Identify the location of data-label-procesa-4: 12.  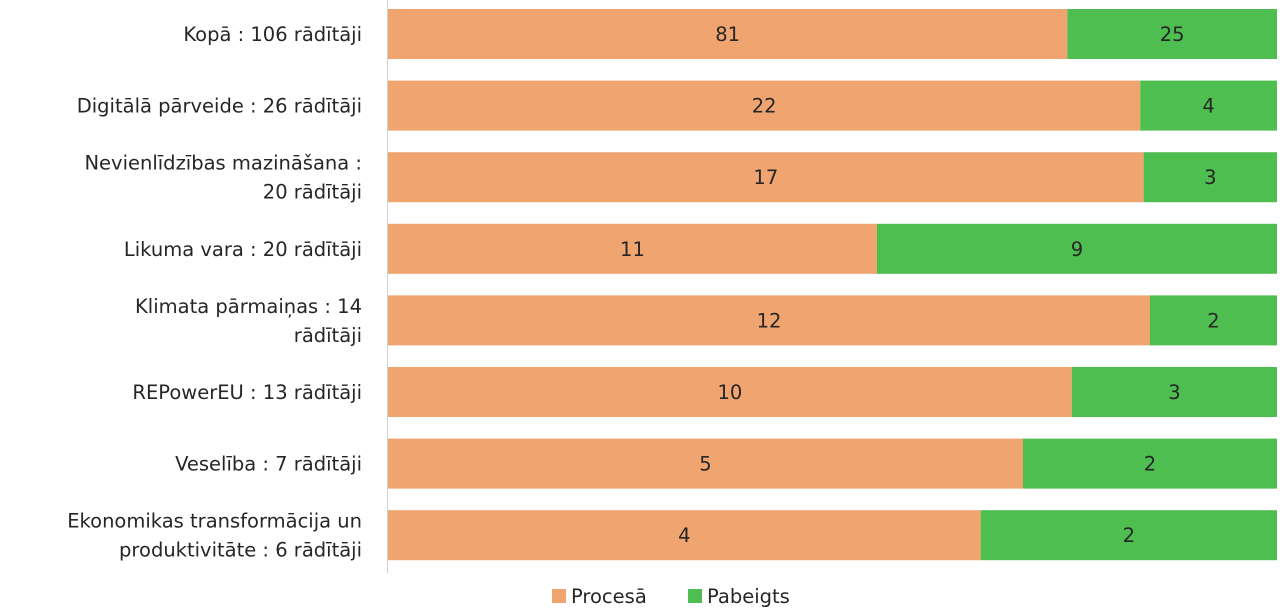
(769, 320).